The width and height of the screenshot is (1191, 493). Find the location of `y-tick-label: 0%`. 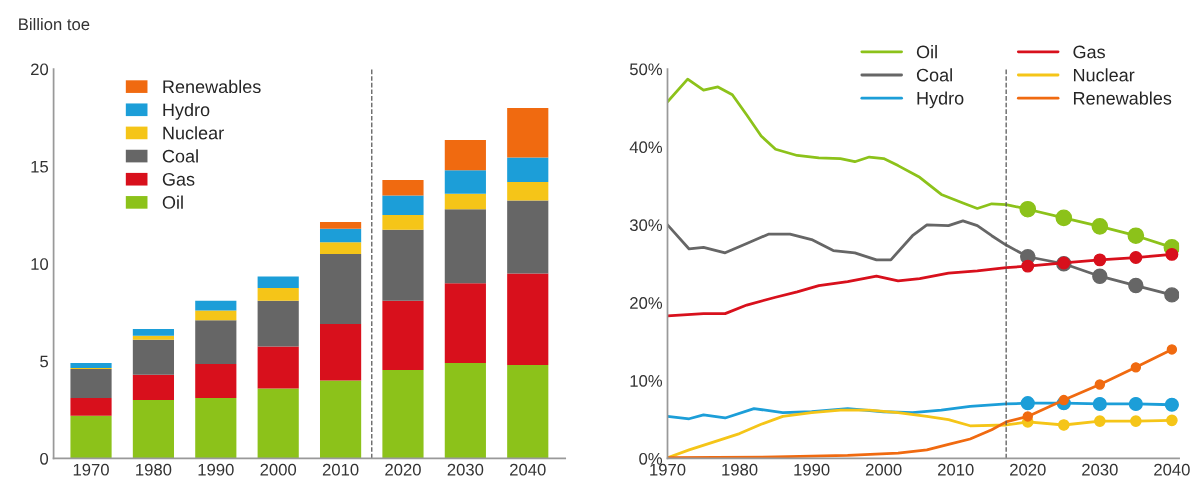

y-tick-label: 0% is located at coordinates (651, 458).